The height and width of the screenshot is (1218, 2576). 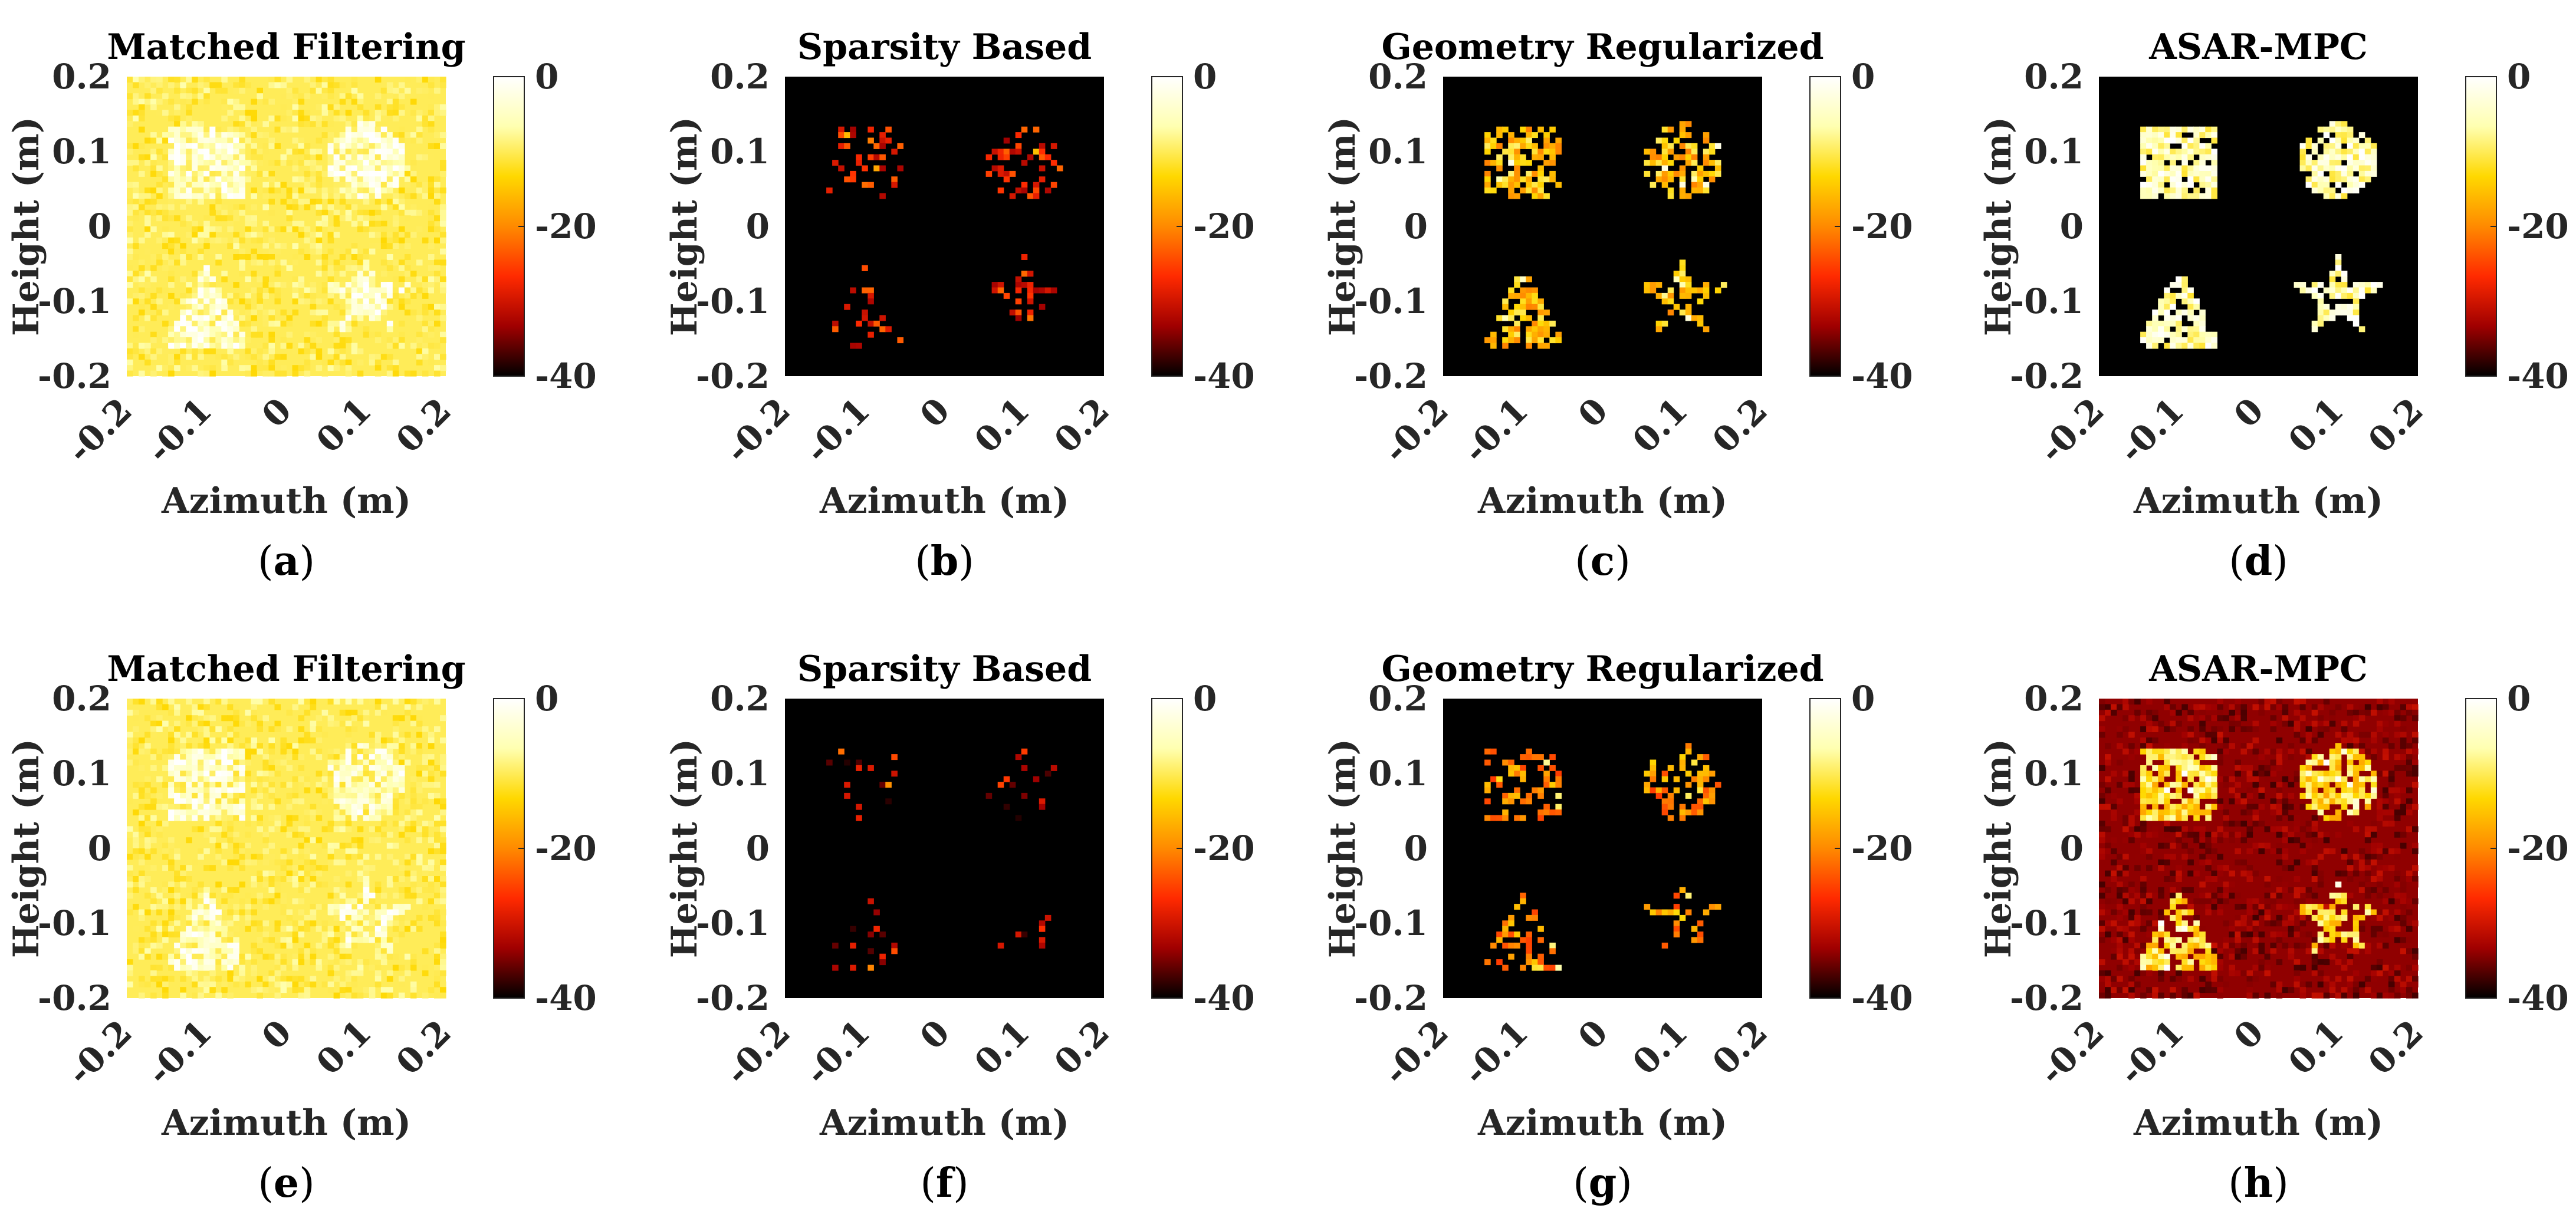 I want to click on y-tick-label: 0, so click(x=2072, y=226).